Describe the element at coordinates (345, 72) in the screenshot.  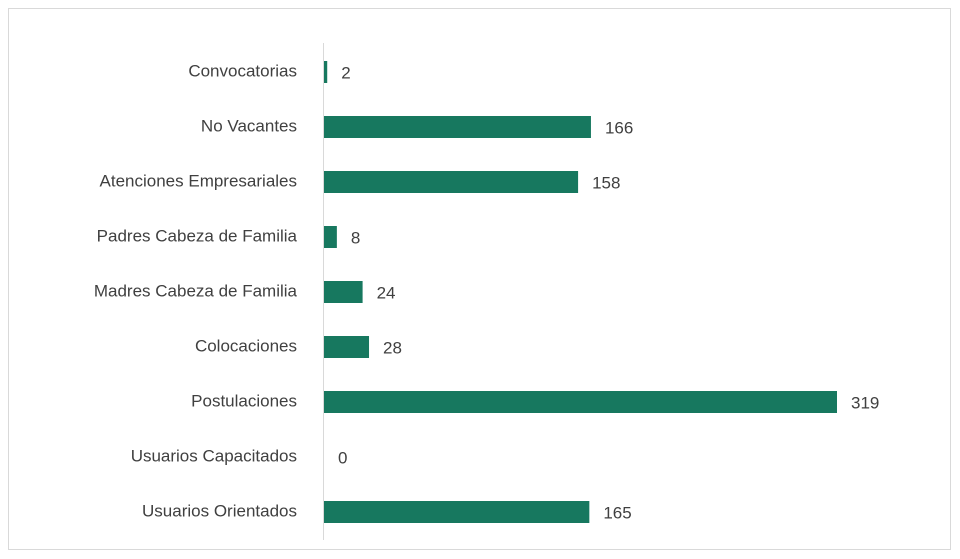
I see `data-label: 2` at that location.